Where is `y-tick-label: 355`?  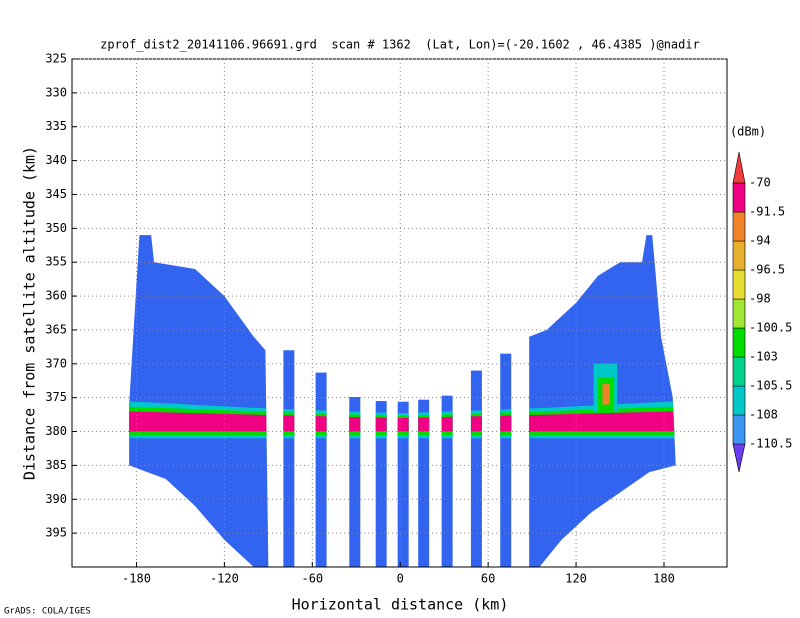
y-tick-label: 355 is located at coordinates (56, 262).